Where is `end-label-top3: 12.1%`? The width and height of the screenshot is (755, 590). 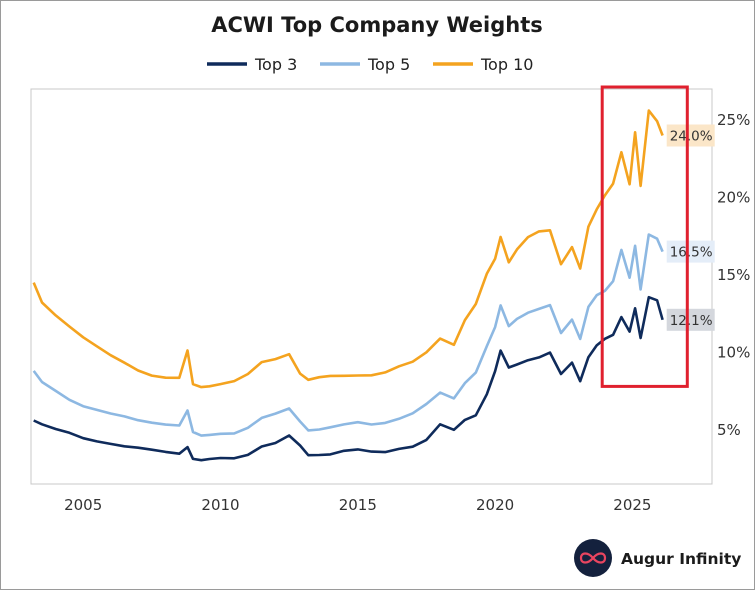
end-label-top3: 12.1% is located at coordinates (691, 321).